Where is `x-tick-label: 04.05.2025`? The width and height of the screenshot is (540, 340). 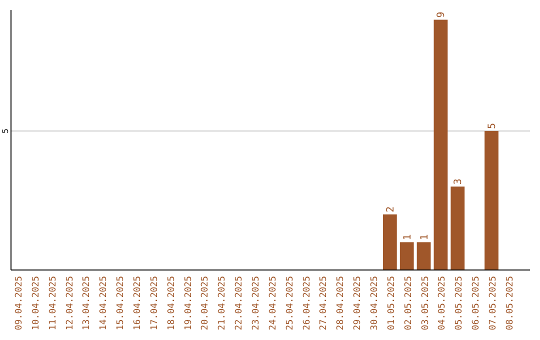
x-tick-label: 04.05.2025 is located at coordinates (443, 303).